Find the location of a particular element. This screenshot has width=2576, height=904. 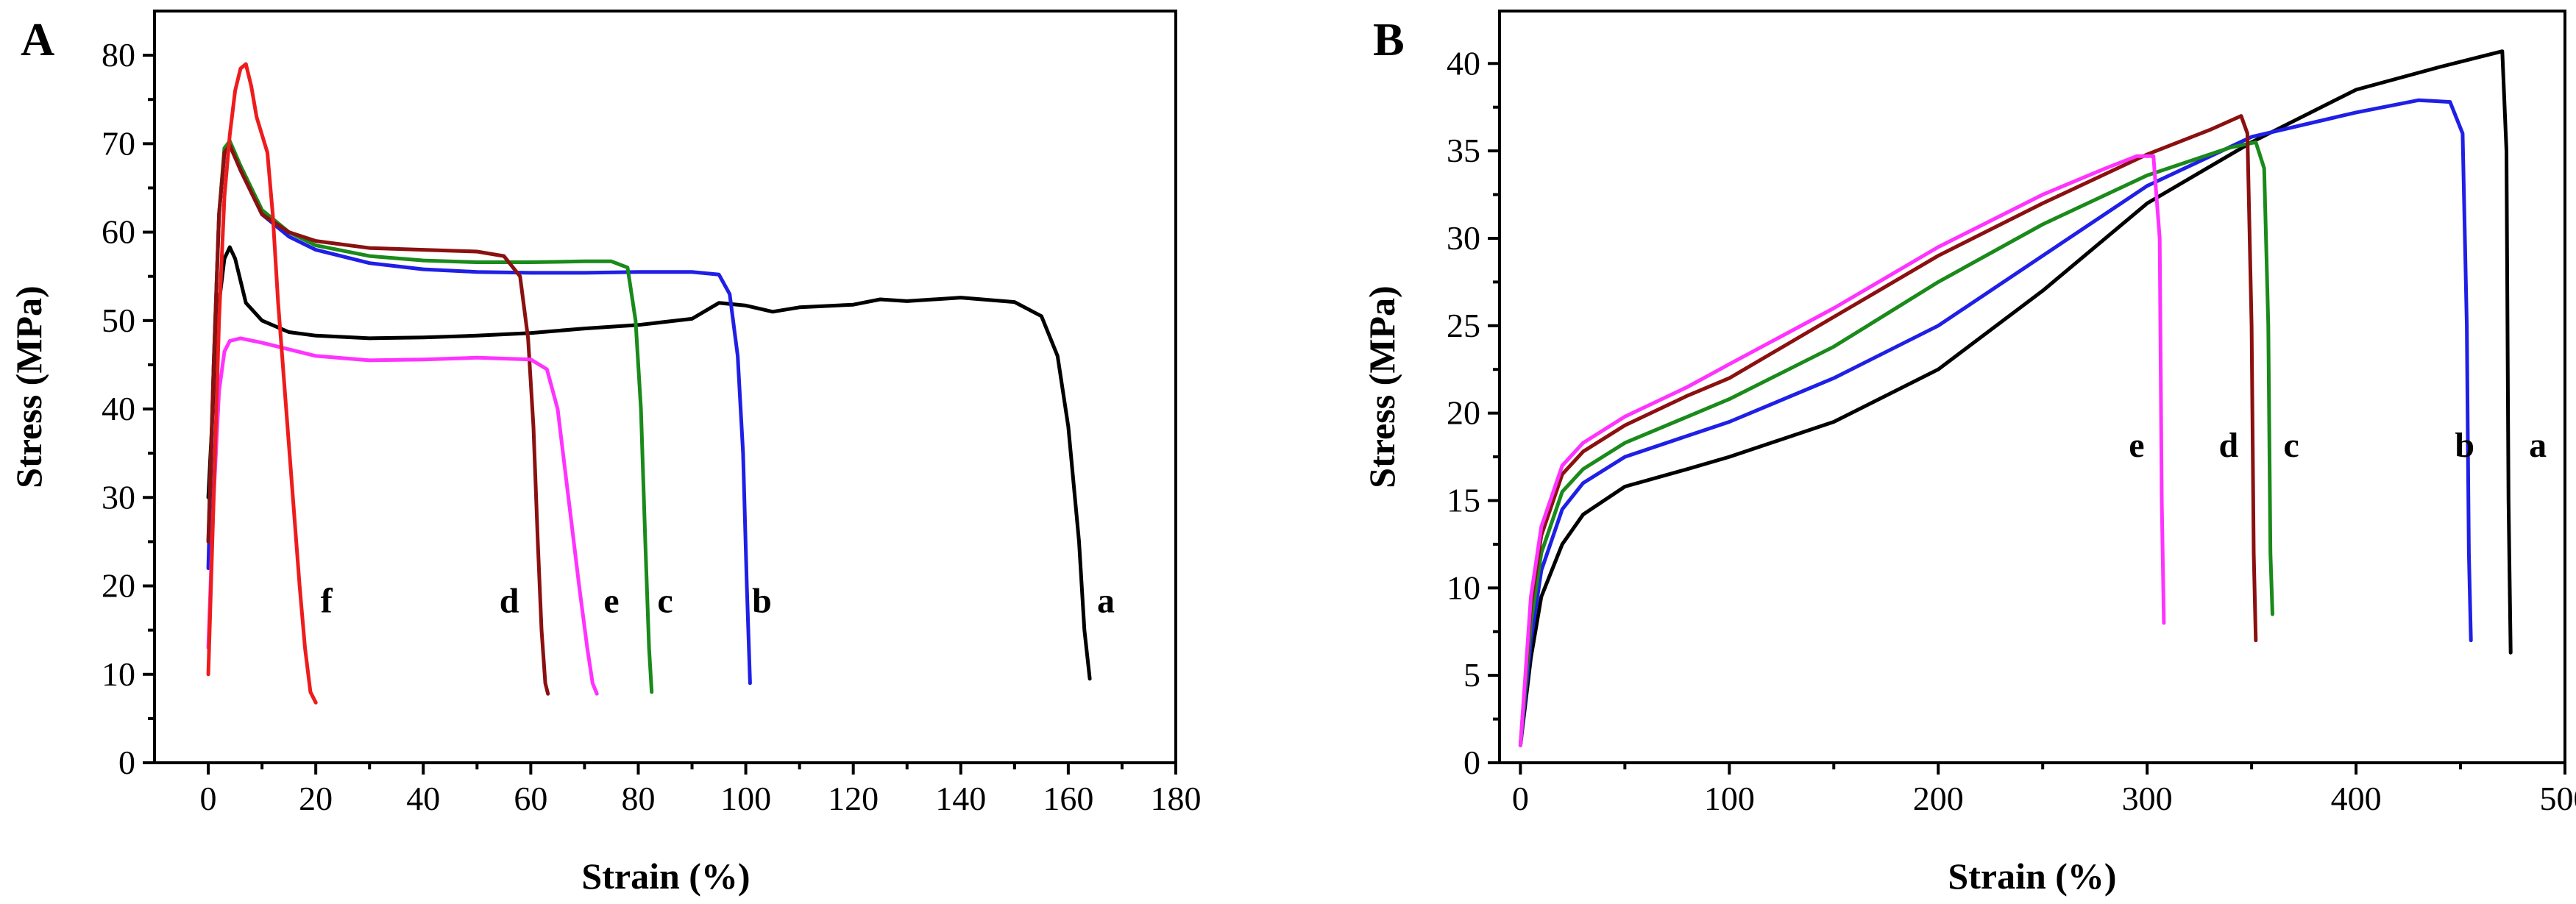

panel-a-series-c-line is located at coordinates (430, 416).